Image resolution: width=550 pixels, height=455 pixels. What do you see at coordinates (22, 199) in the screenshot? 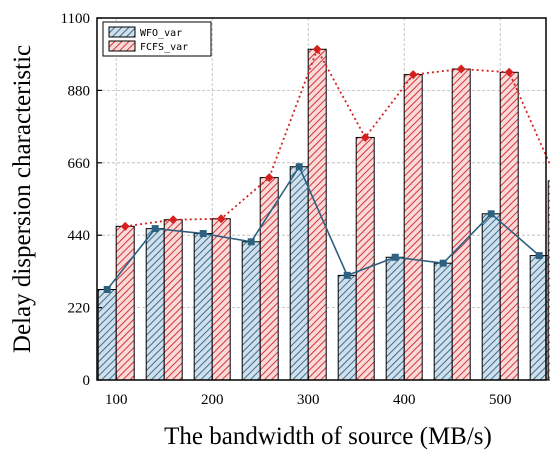
I see `y-axis-title: Delay dispersion characteristic` at bounding box center [22, 199].